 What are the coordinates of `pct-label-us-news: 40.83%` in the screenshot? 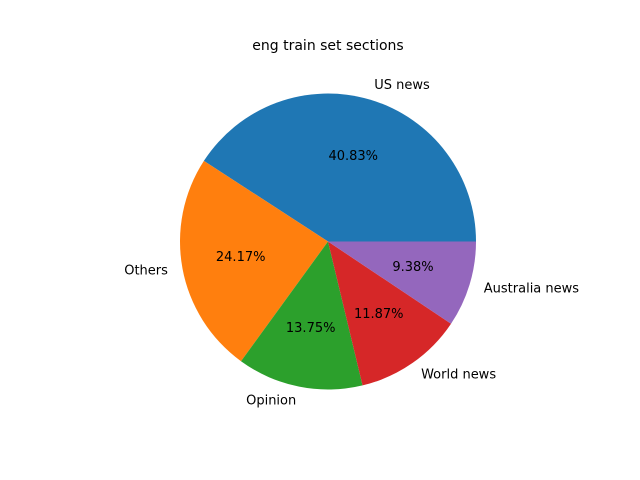 It's located at (353, 156).